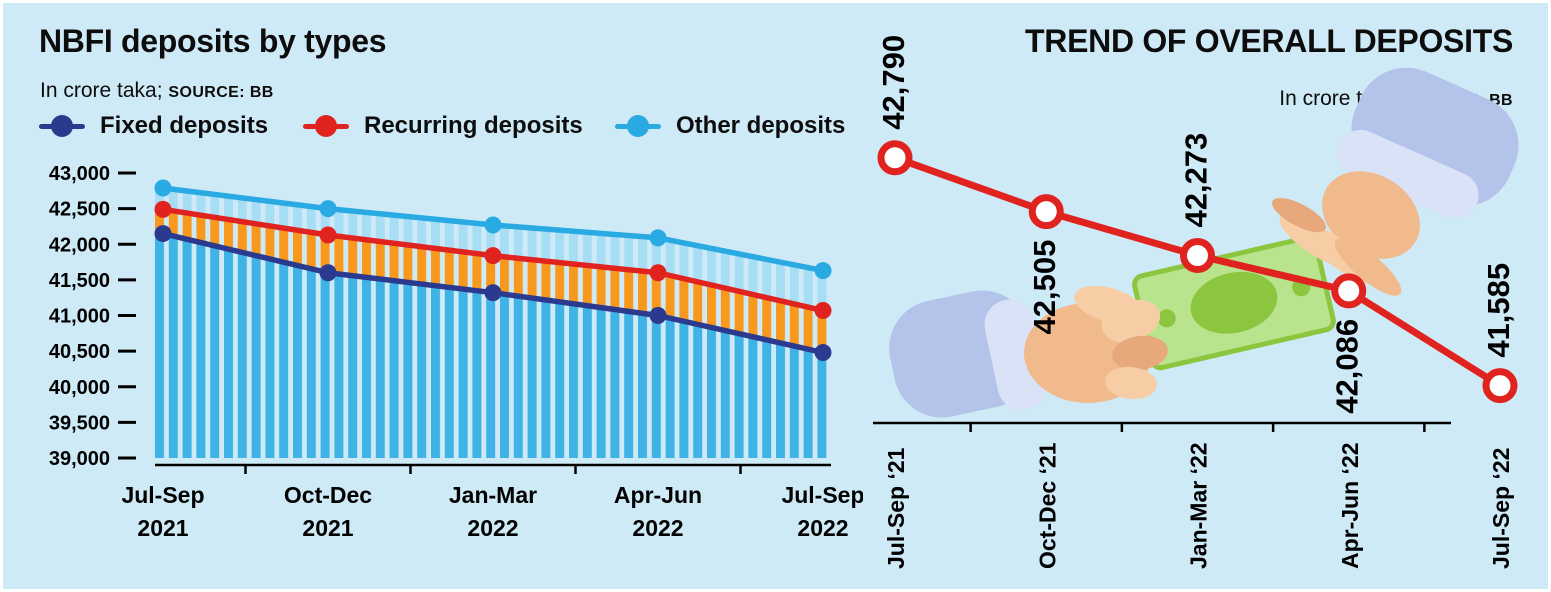  Describe the element at coordinates (1269, 41) in the screenshot. I see `right-chart-title: TREND OF OVERALL DEPOSITS` at that location.